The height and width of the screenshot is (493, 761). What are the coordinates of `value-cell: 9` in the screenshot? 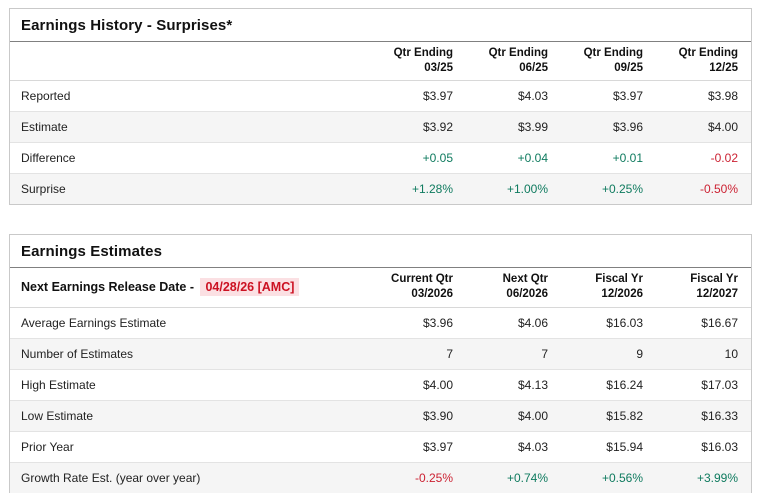 It's located at (608, 353).